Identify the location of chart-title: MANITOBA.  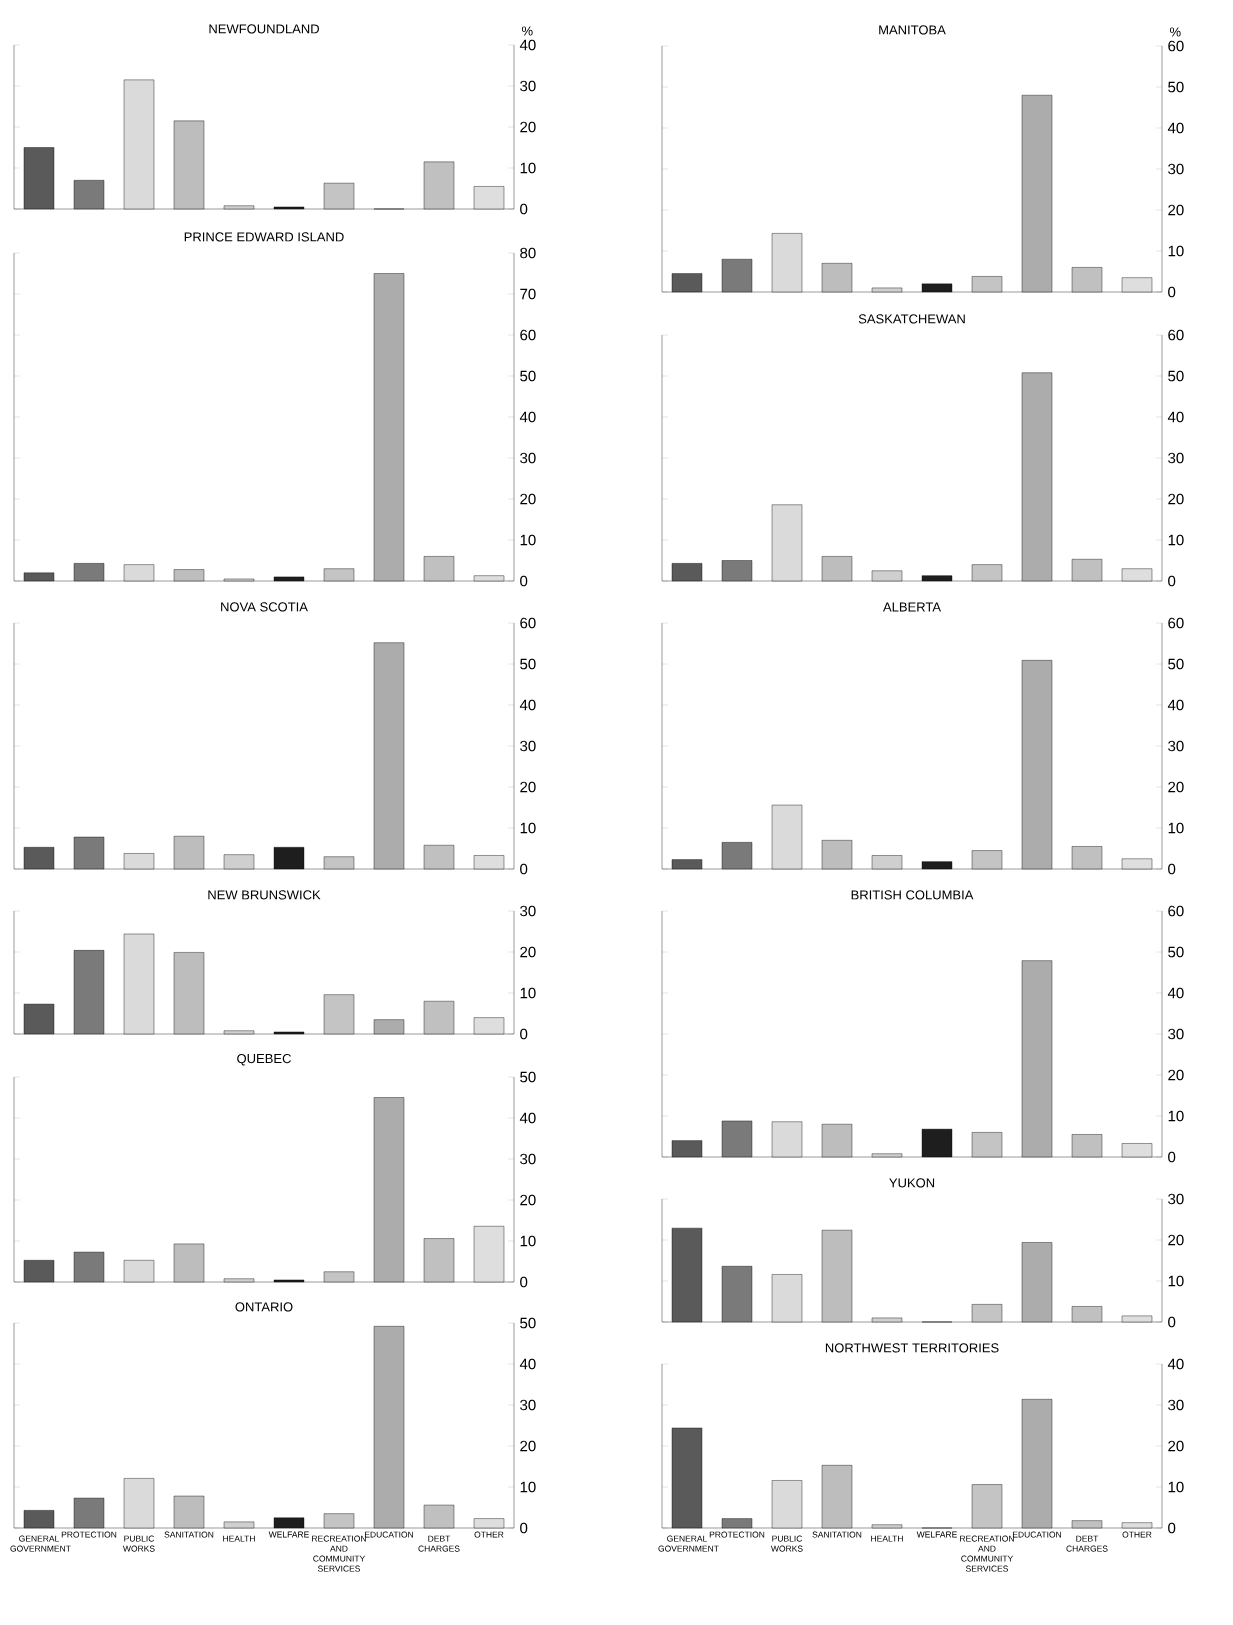
(912, 30).